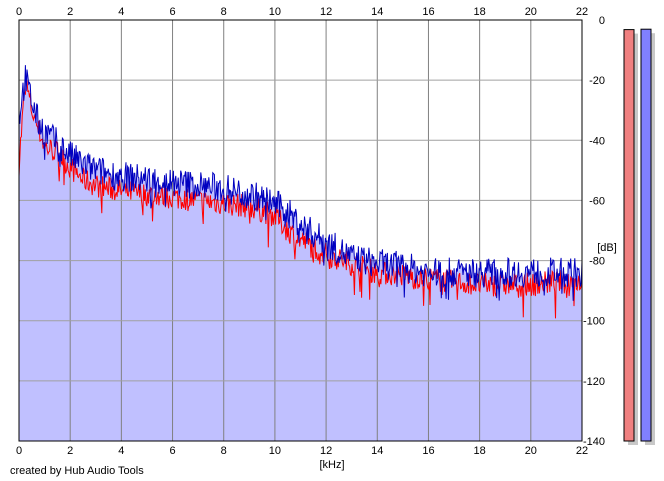 This screenshot has width=664, height=481. What do you see at coordinates (531, 12) in the screenshot?
I see `x-tick-label-top: 20` at bounding box center [531, 12].